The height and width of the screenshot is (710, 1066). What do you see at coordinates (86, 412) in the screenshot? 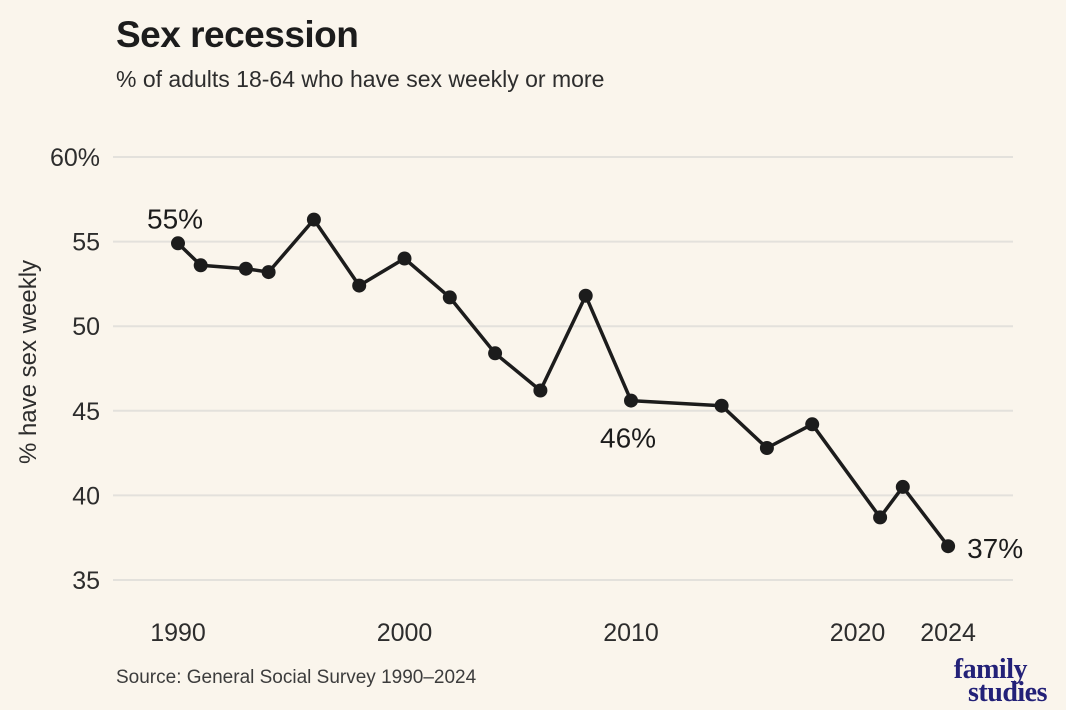
I see `y-tick-label: 45` at bounding box center [86, 412].